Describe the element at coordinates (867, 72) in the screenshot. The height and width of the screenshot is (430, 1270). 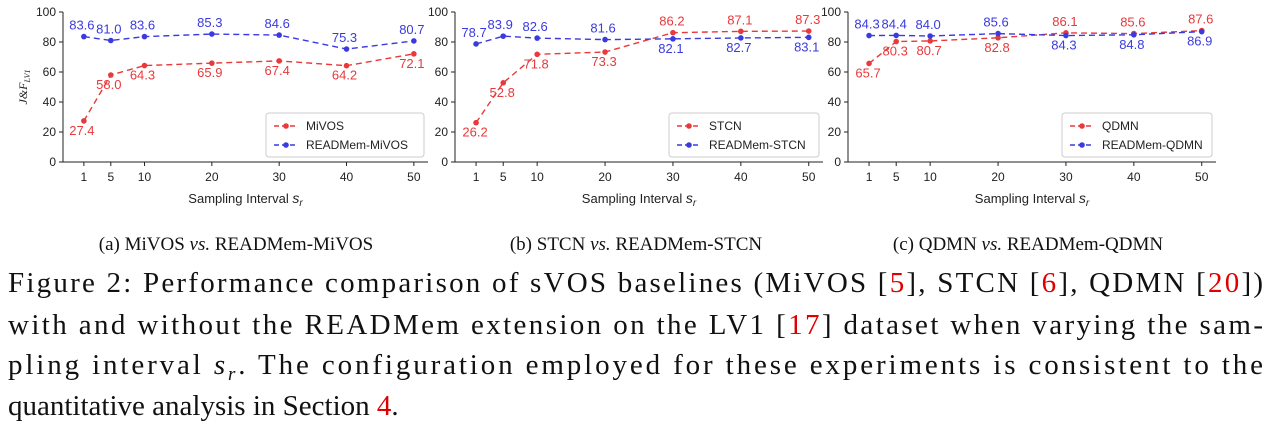
I see `data-label: 65.7` at that location.